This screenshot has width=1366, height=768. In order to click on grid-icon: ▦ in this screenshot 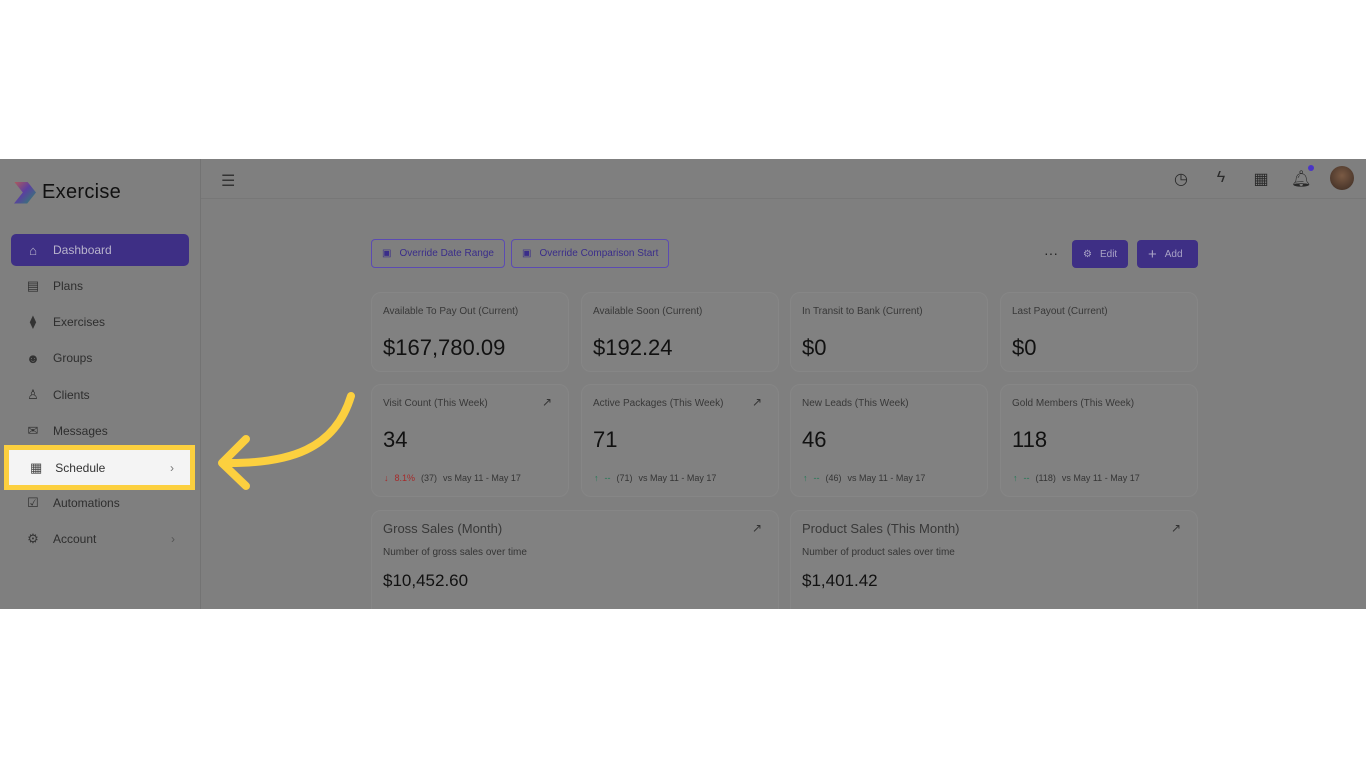, I will do `click(1261, 179)`.